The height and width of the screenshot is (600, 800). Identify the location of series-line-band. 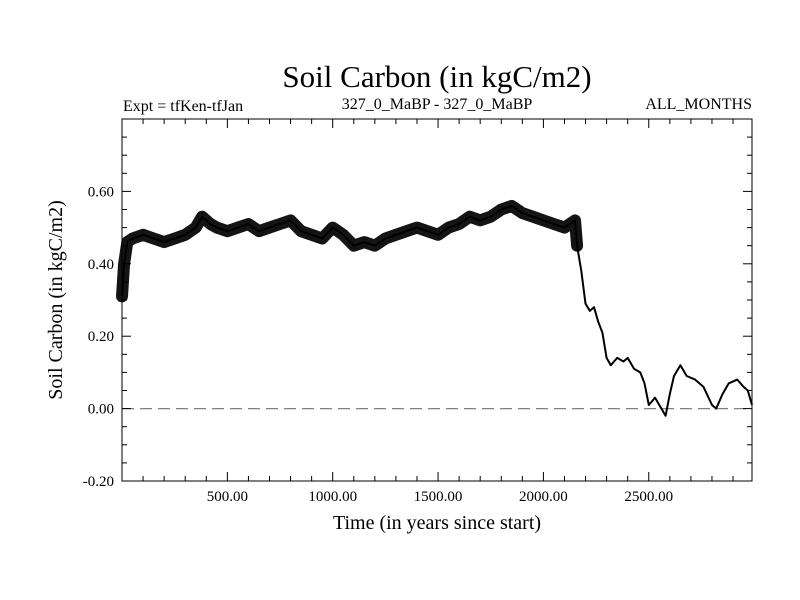
(350, 251).